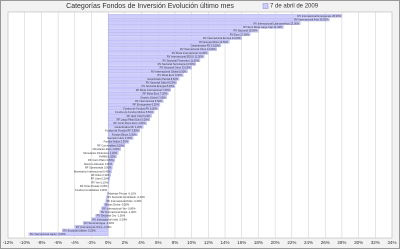  Describe the element at coordinates (125, 204) in the screenshot. I see `value-label: -0,50%` at that location.